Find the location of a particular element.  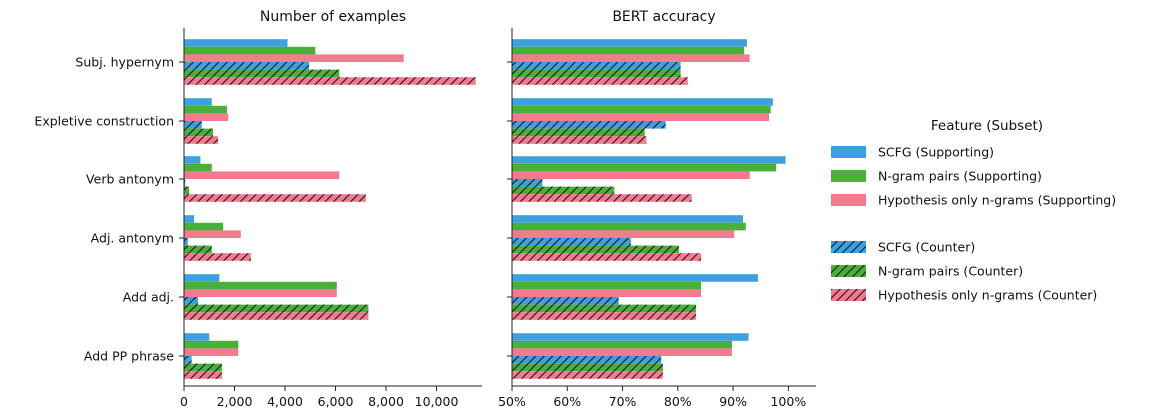

x-tick-label: 10,000 is located at coordinates (437, 401).